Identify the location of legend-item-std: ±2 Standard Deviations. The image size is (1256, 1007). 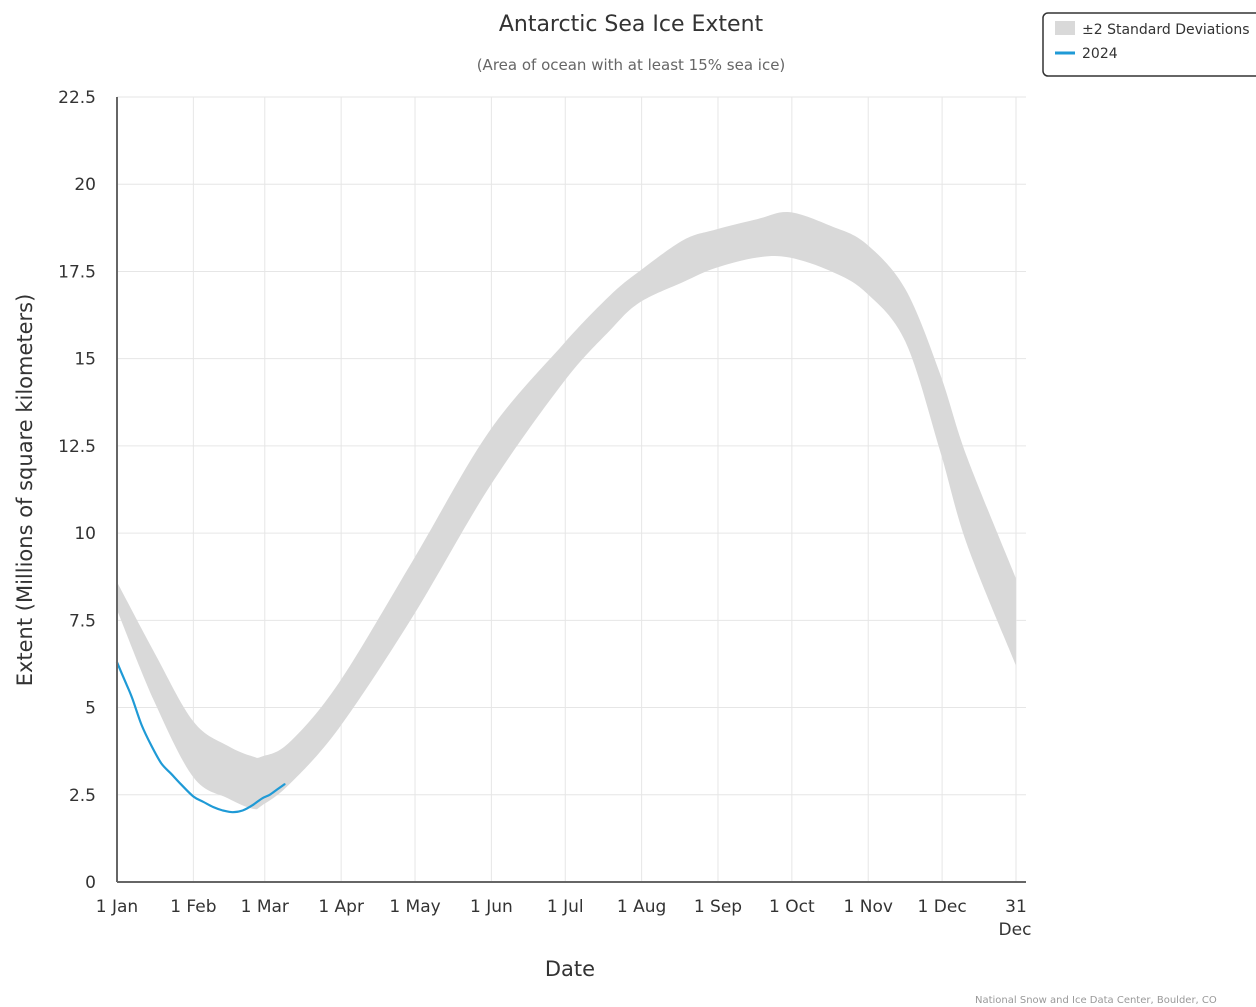
(1152, 29).